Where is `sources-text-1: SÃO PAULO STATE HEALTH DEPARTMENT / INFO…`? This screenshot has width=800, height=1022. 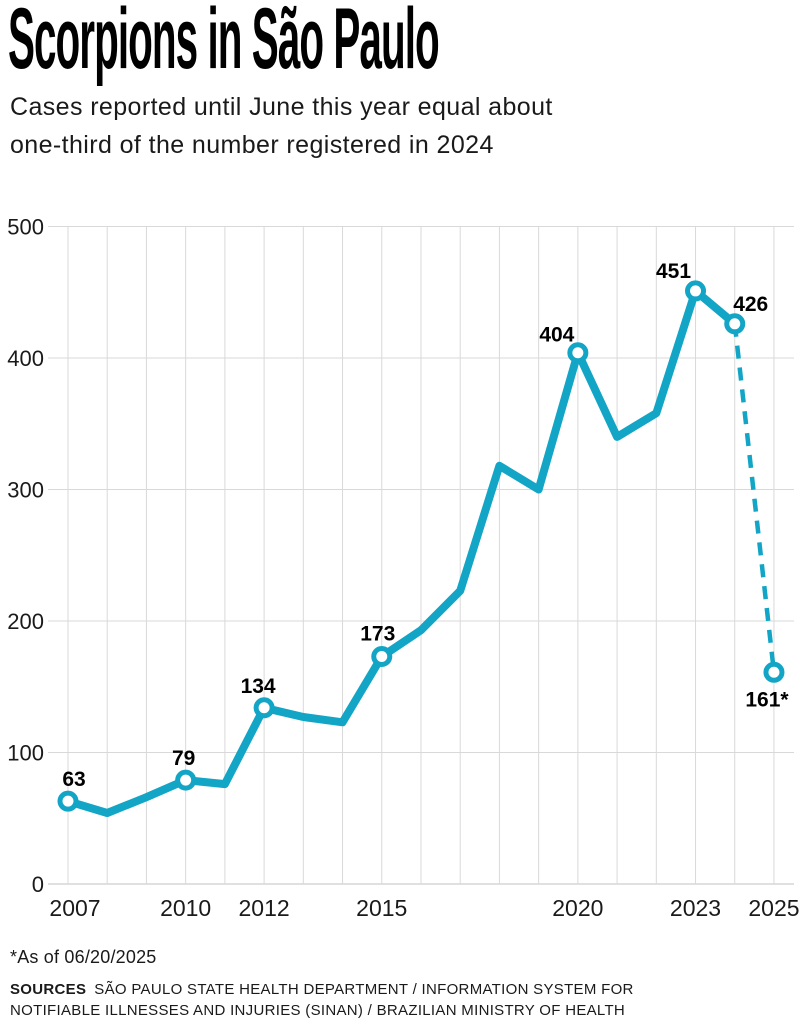
sources-text-1: SÃO PAULO STATE HEALTH DEPARTMENT / INFO… is located at coordinates (364, 989).